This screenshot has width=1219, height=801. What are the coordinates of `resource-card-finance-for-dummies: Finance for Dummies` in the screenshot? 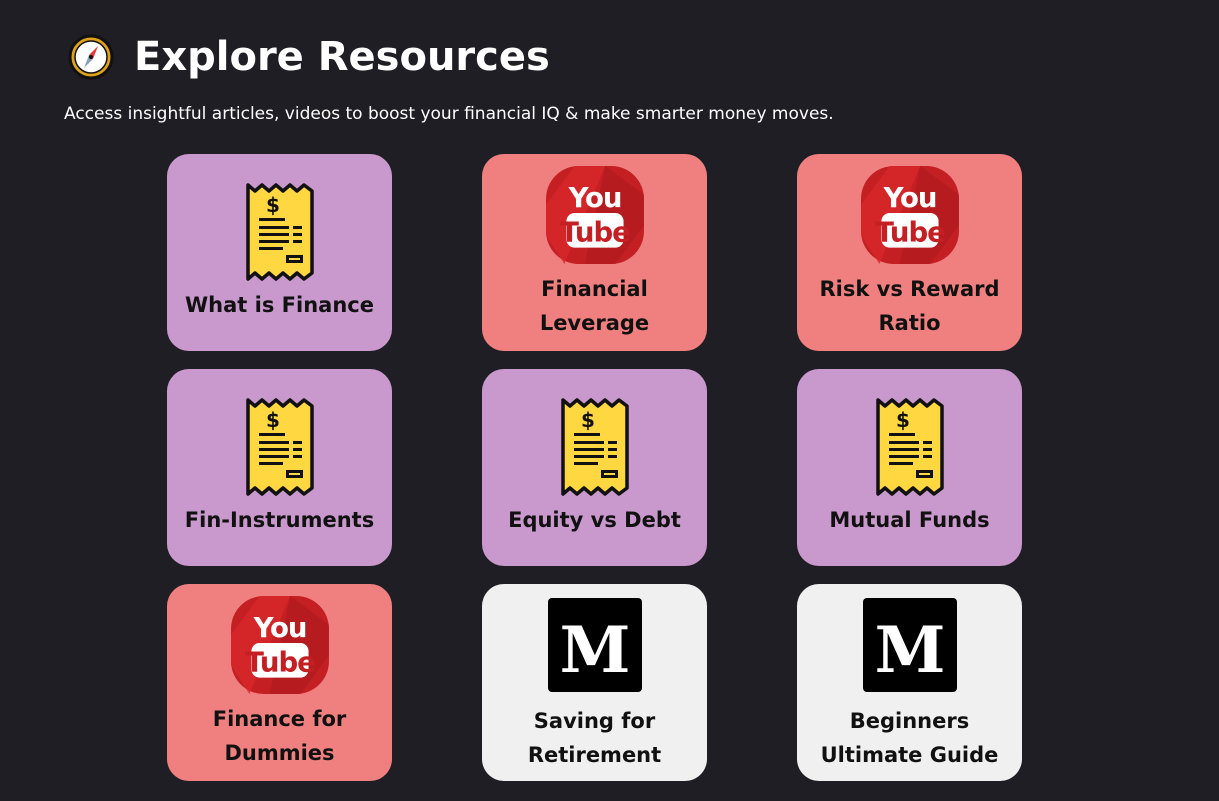 It's located at (279, 682).